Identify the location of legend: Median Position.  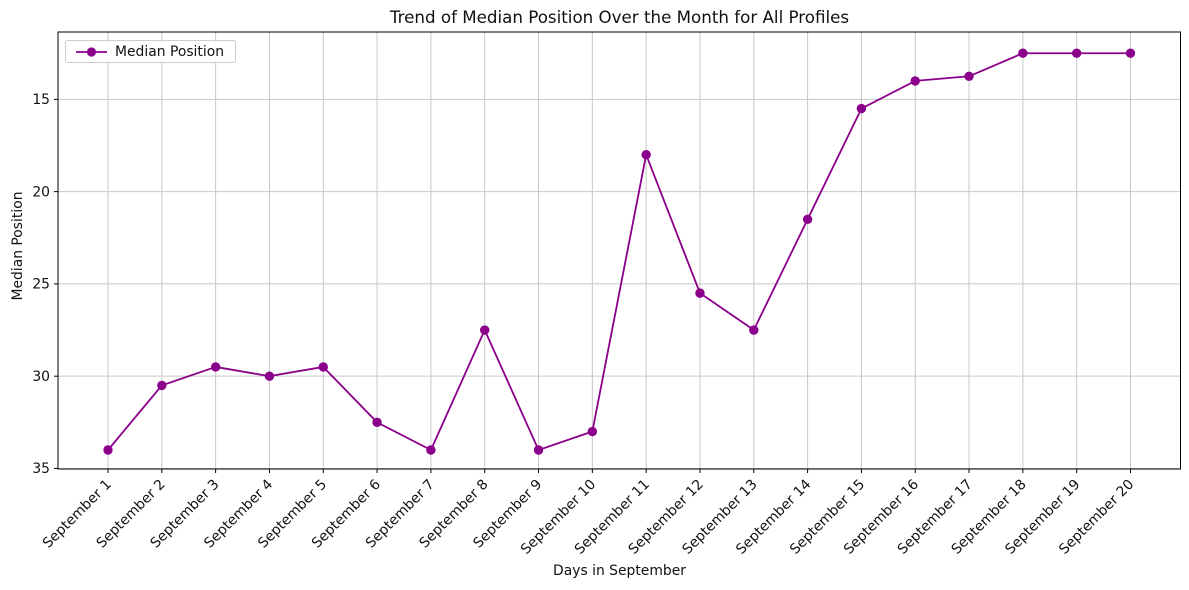
(151, 51).